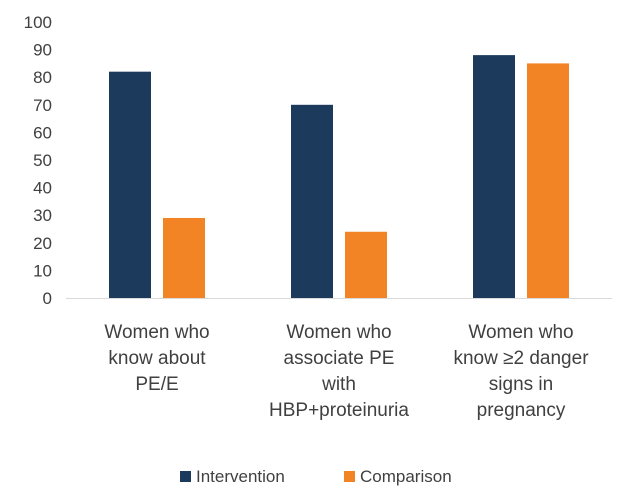 The height and width of the screenshot is (490, 636). What do you see at coordinates (406, 476) in the screenshot?
I see `legend-label-comparison: Comparison` at bounding box center [406, 476].